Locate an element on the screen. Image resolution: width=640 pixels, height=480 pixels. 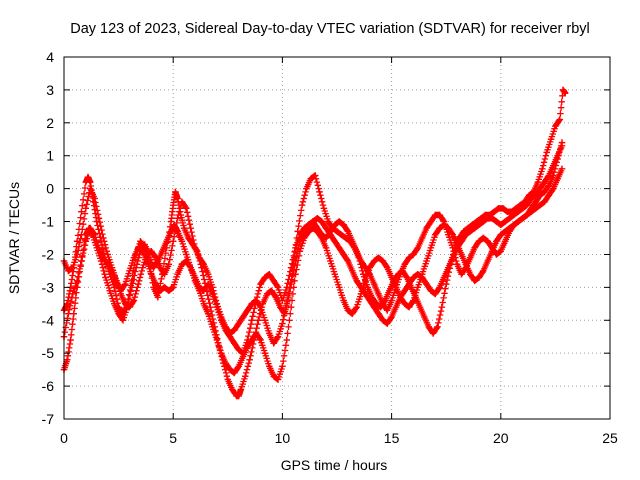
x-tick-label: 20 is located at coordinates (501, 438).